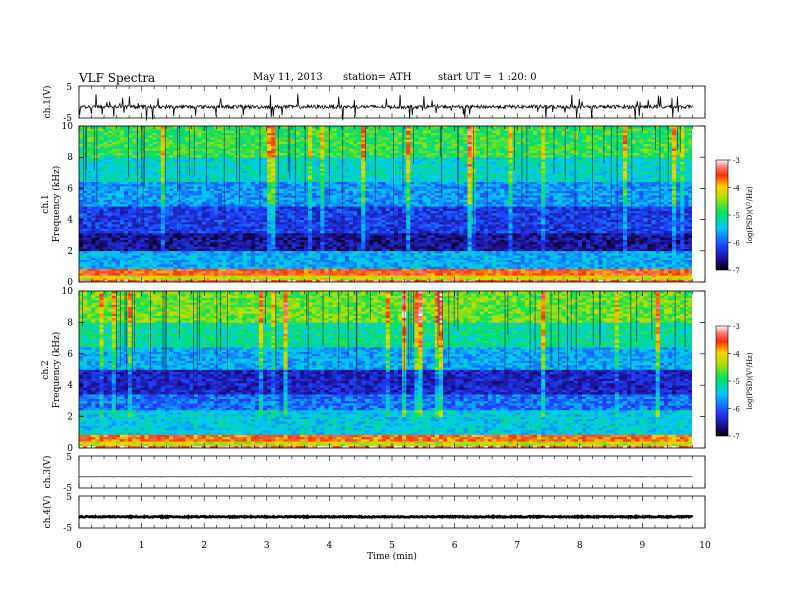 The width and height of the screenshot is (792, 612). Describe the element at coordinates (580, 546) in the screenshot. I see `x-tick-label-8: 8` at that location.